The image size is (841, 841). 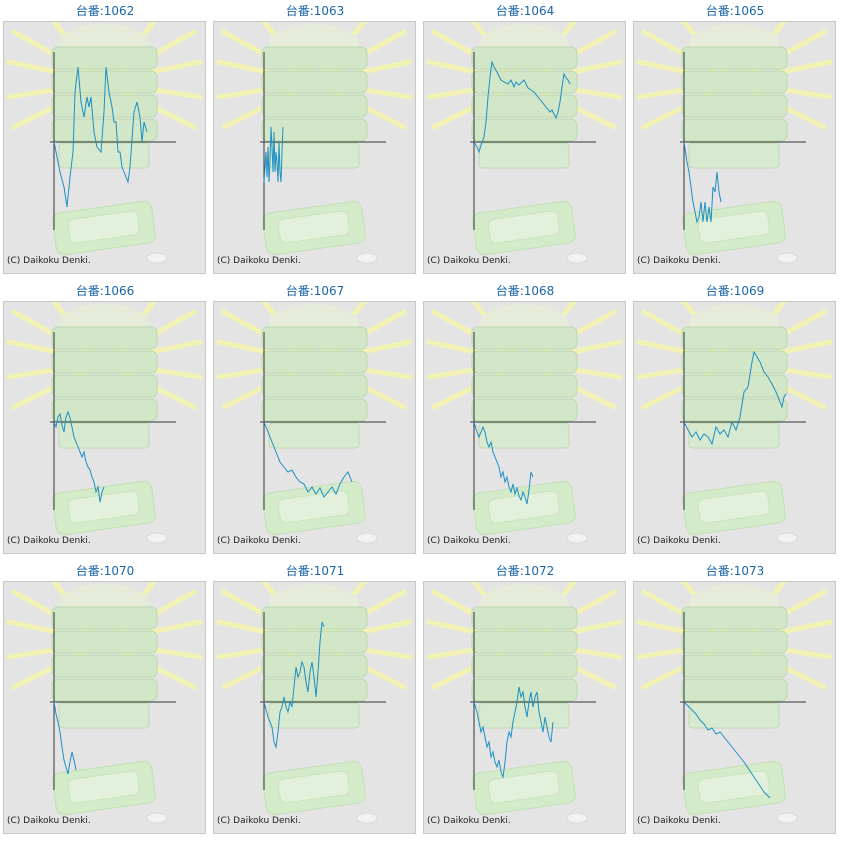 I want to click on machine-number-link: 台番:1067, so click(x=315, y=291).